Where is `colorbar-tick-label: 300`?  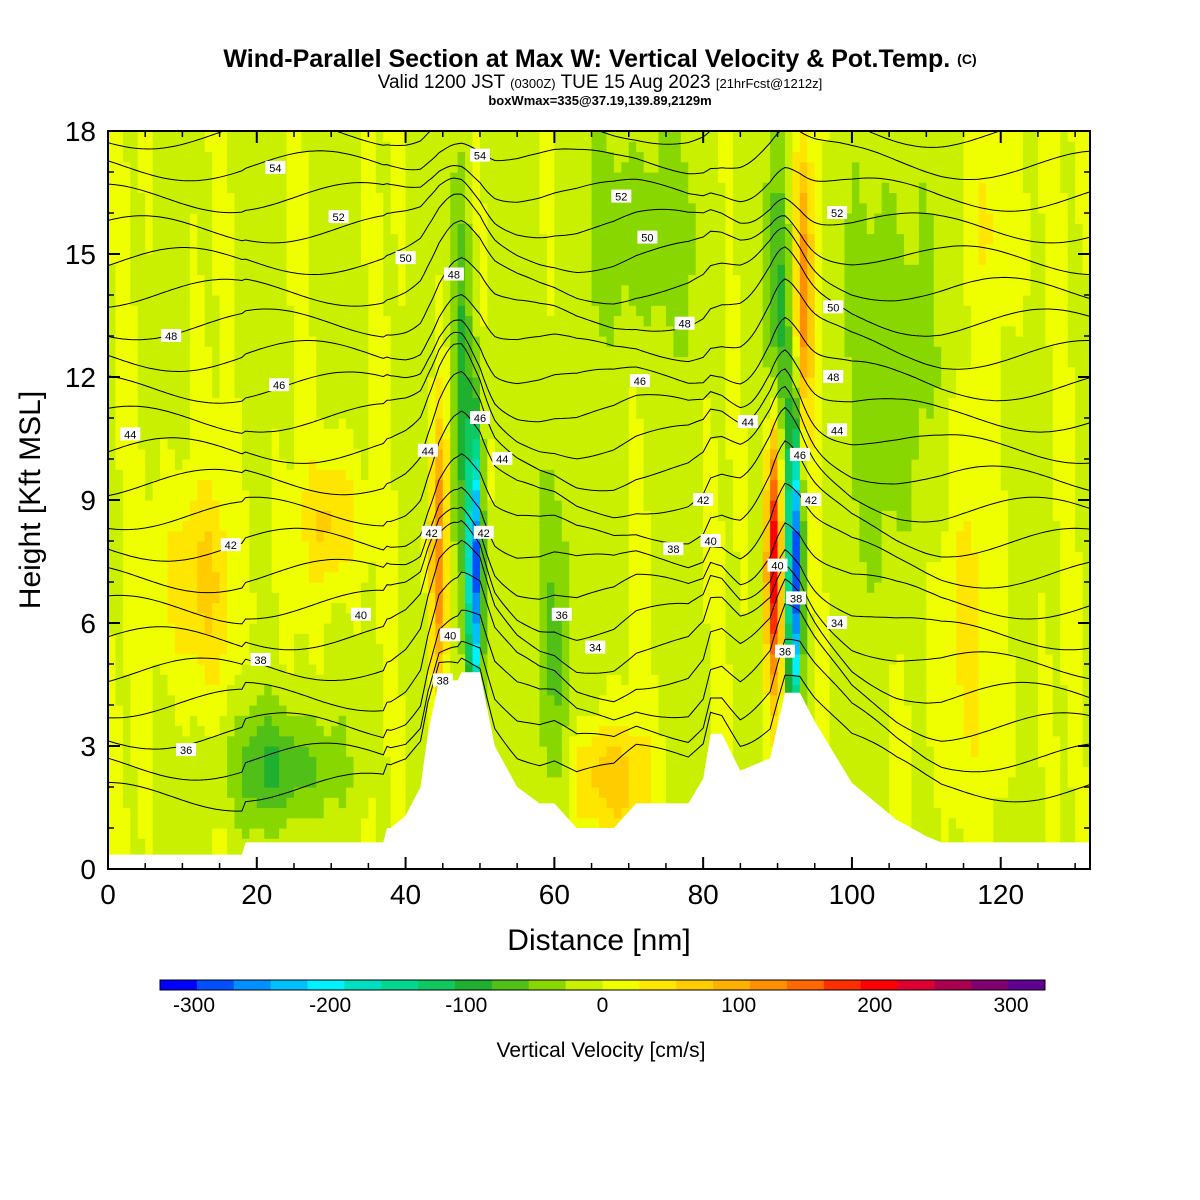 colorbar-tick-label: 300 is located at coordinates (1010, 1005).